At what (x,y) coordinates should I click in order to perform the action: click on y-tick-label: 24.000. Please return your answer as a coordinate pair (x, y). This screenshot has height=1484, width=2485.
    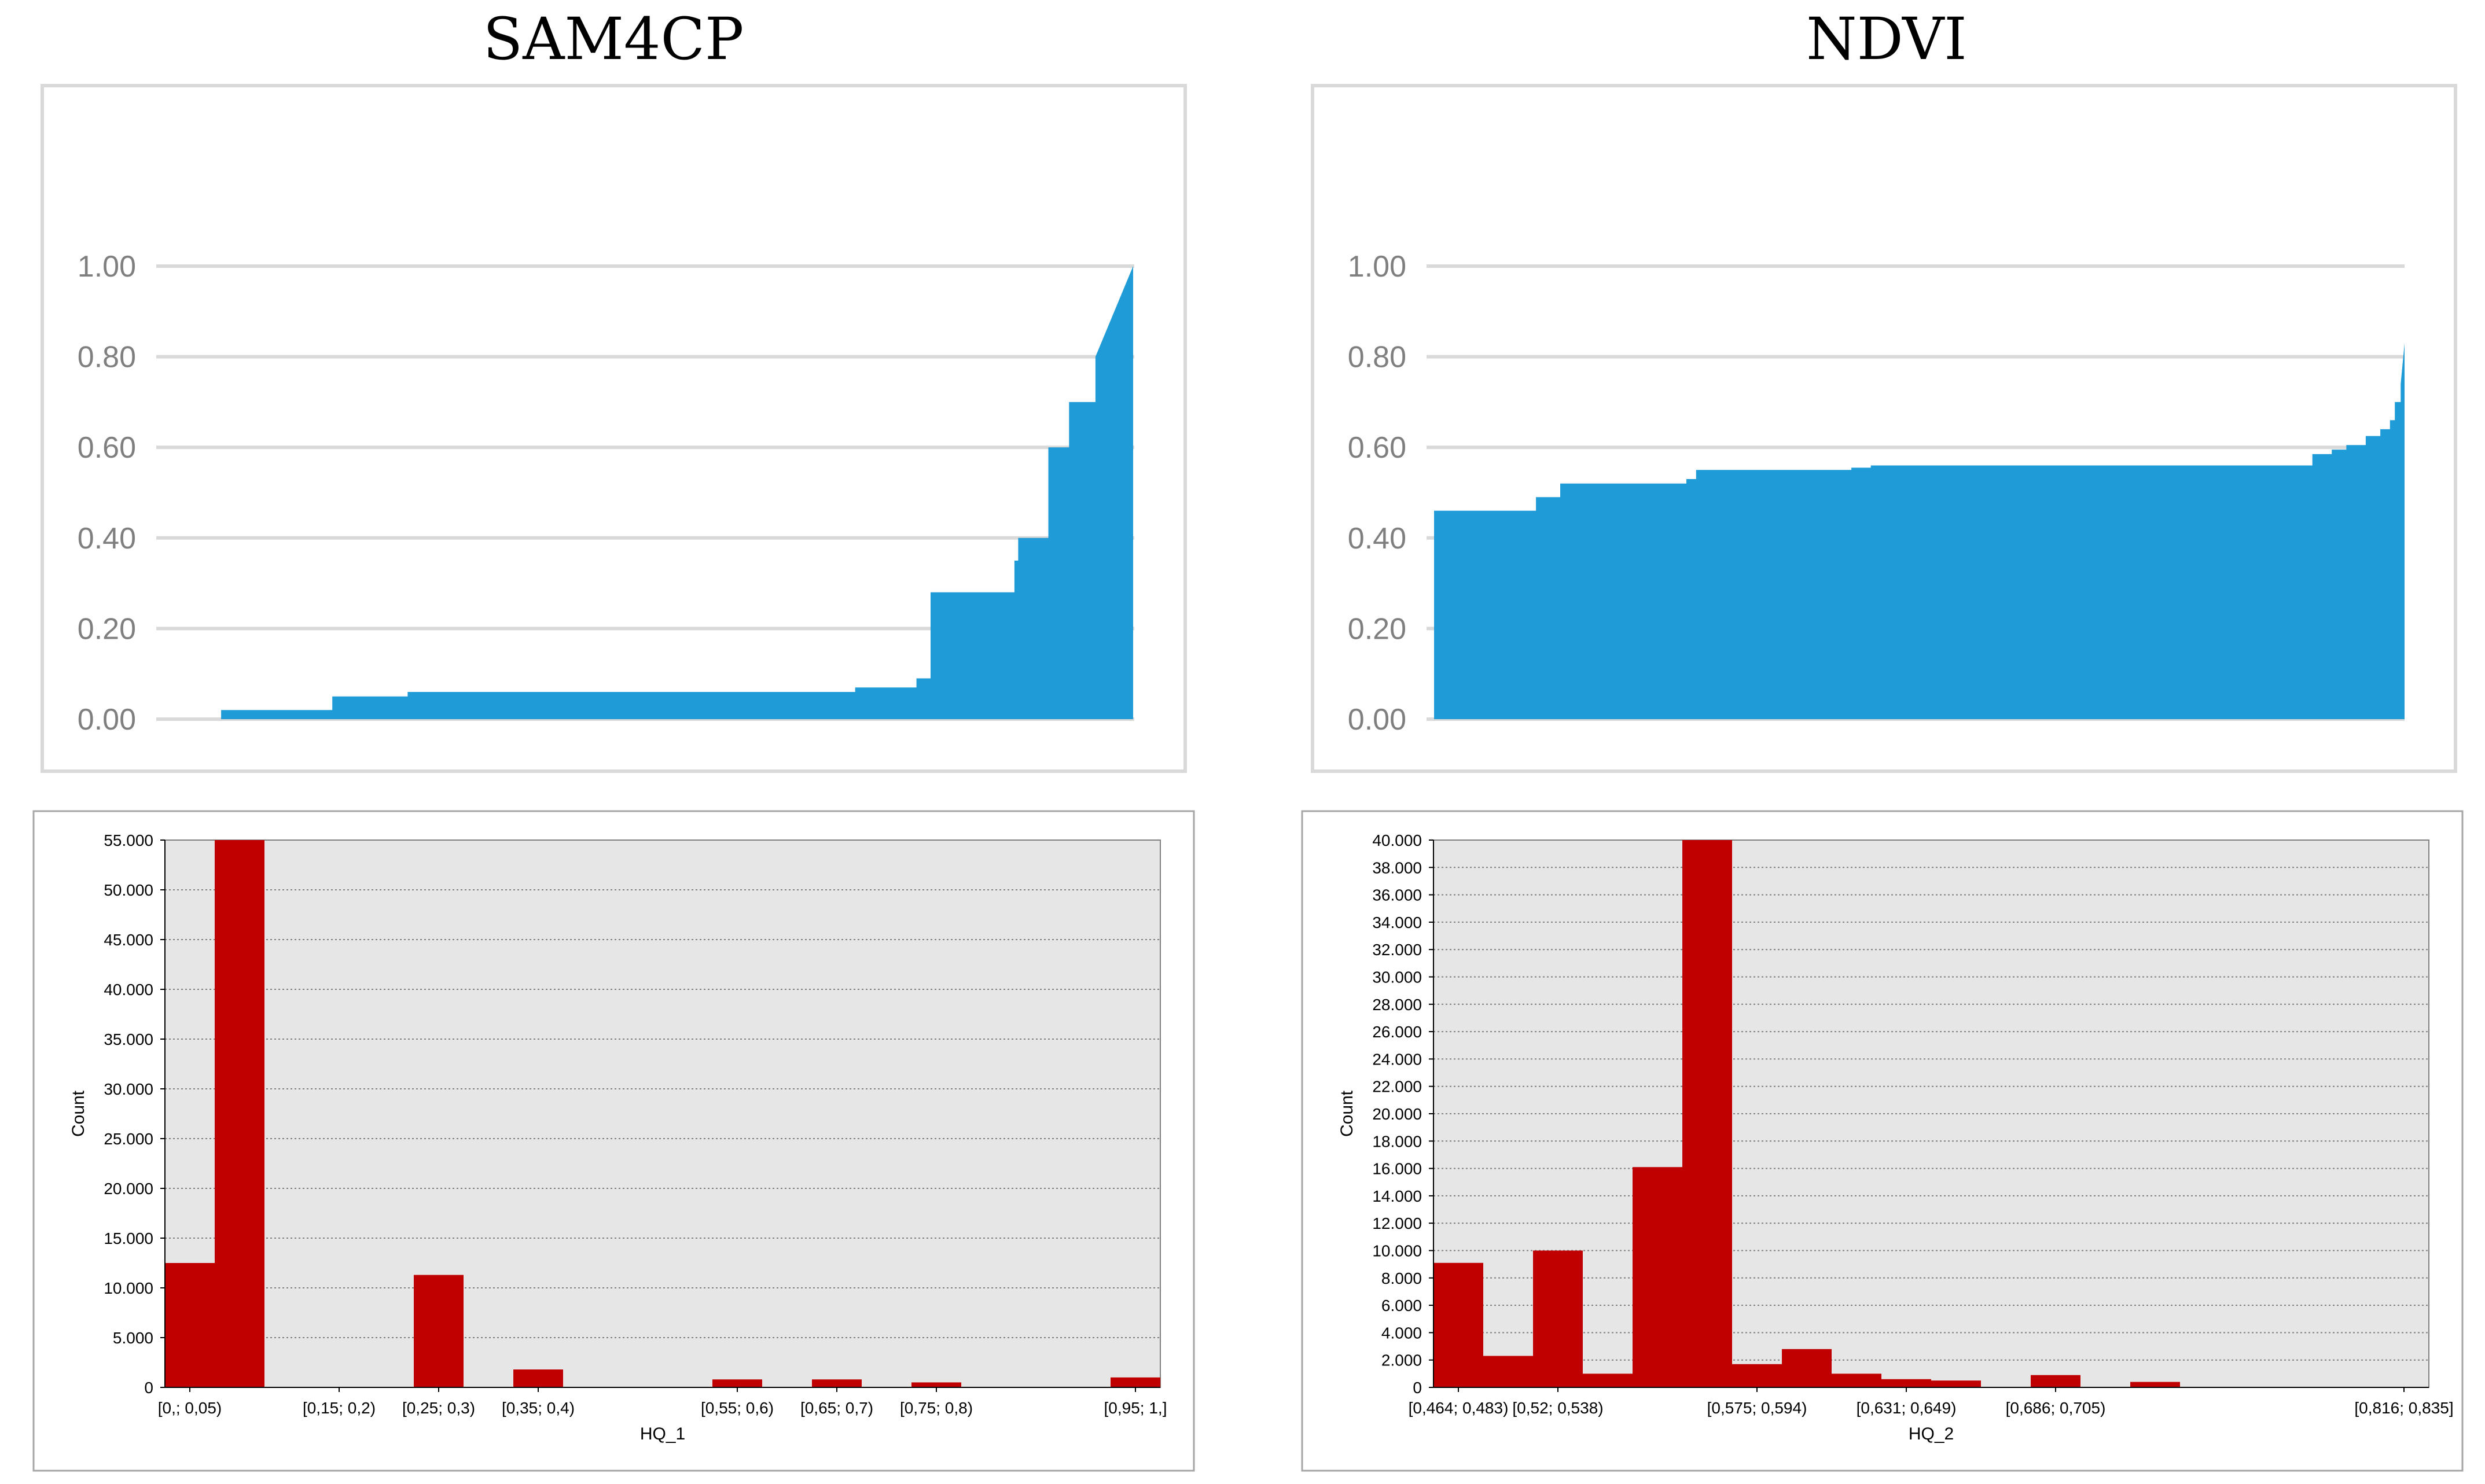
    Looking at the image, I should click on (1397, 1059).